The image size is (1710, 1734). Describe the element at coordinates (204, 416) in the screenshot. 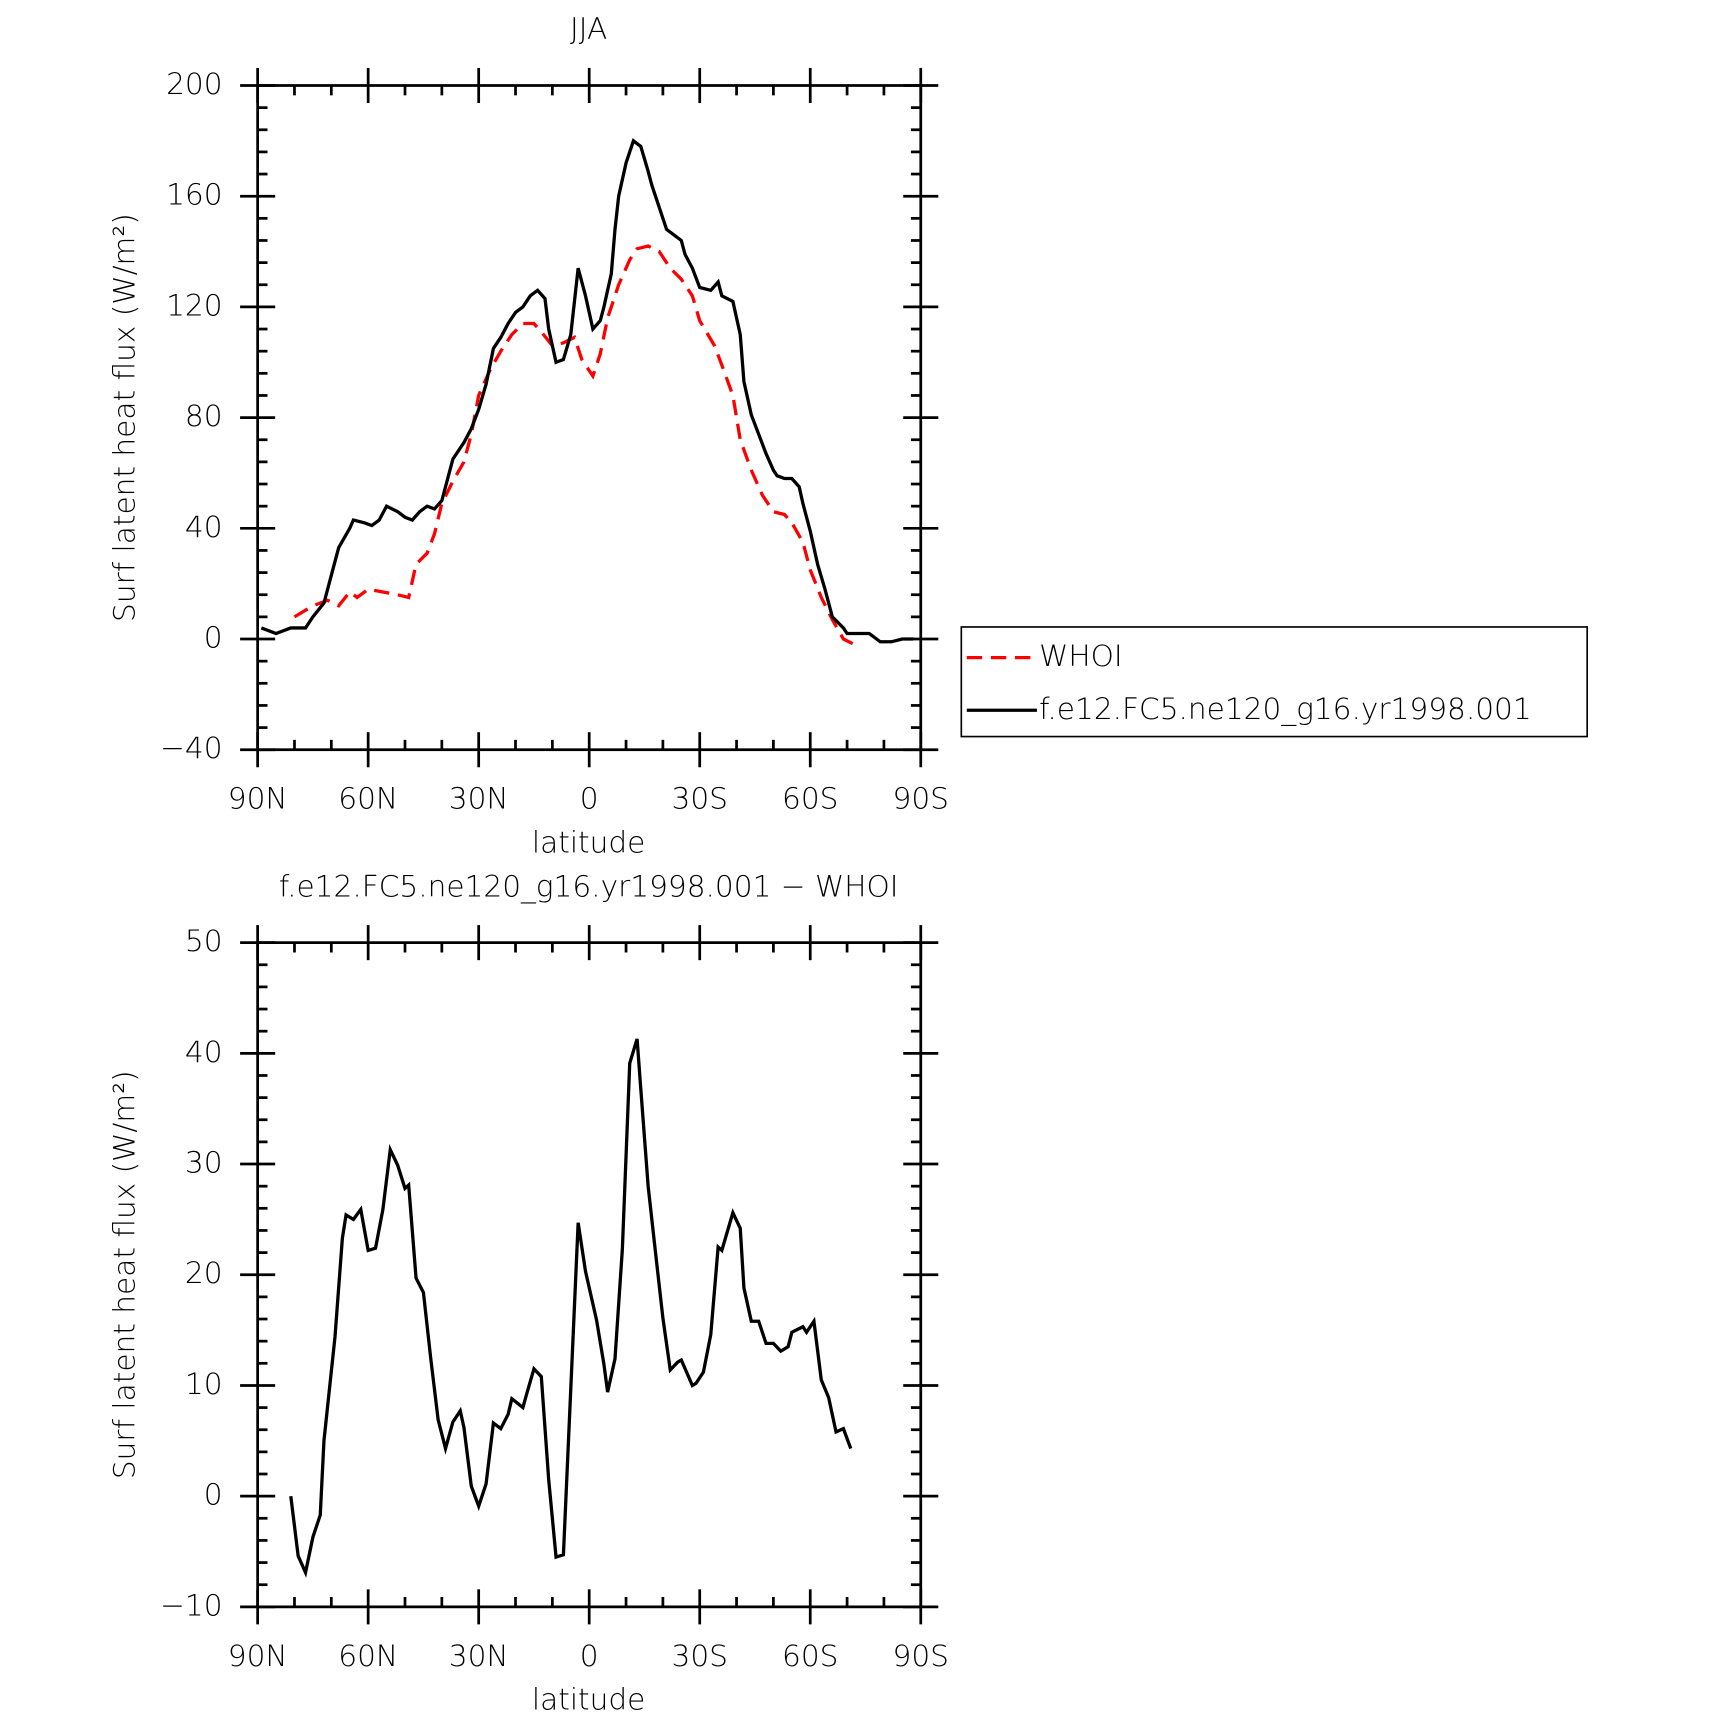

I see `y-tick-label: 80` at that location.